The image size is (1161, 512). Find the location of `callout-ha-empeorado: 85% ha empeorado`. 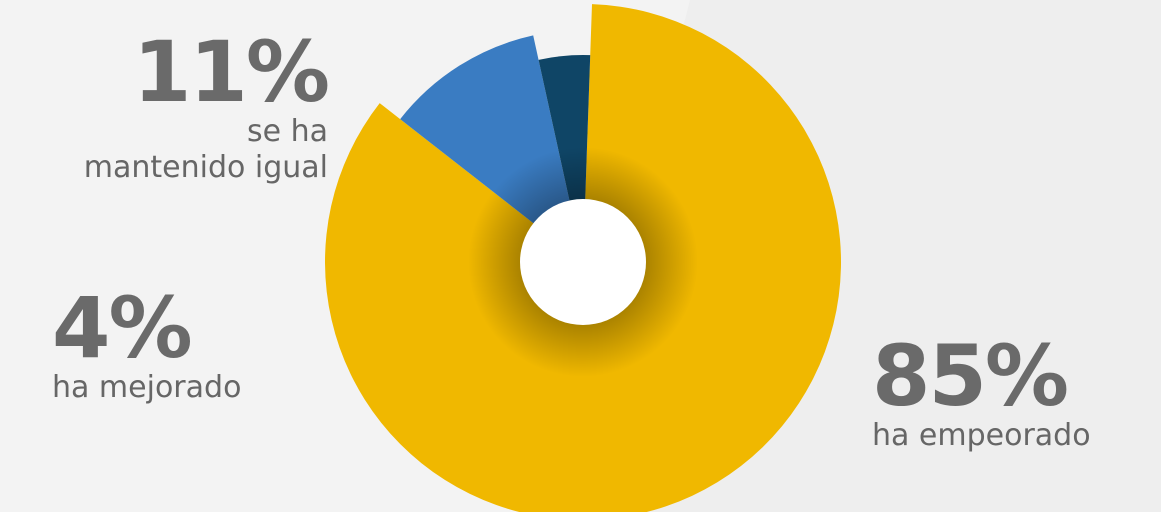

callout-ha-empeorado: 85% ha empeorado is located at coordinates (981, 394).